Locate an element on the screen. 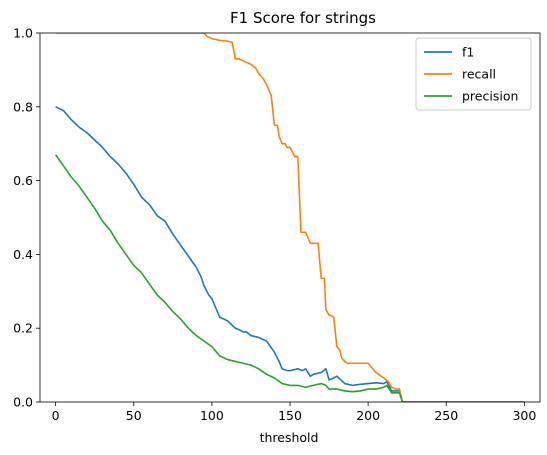 This screenshot has height=455, width=547. legend-label-f1: f1 is located at coordinates (468, 52).